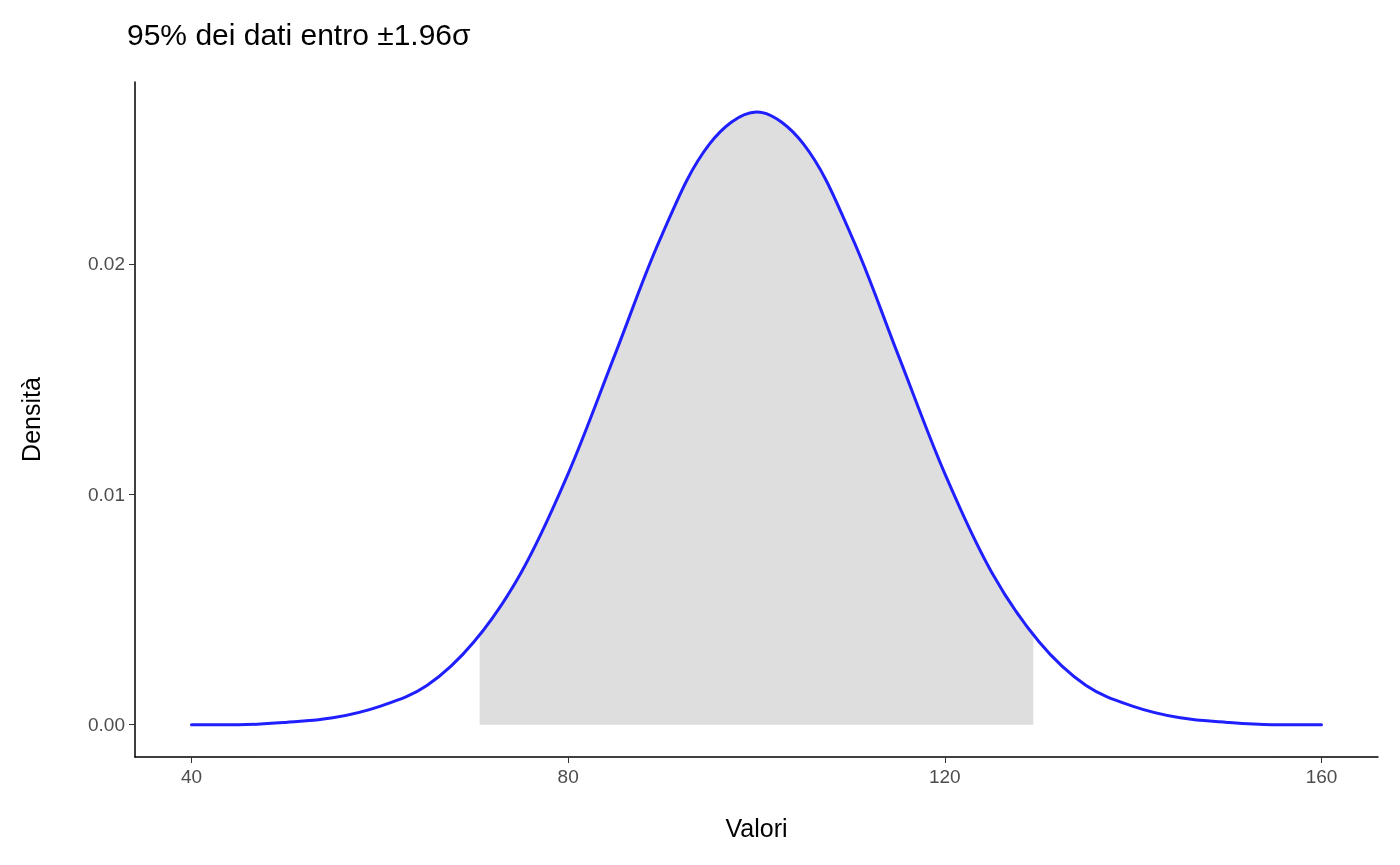  What do you see at coordinates (106, 264) in the screenshot?
I see `y-tick-label: 0.02` at bounding box center [106, 264].